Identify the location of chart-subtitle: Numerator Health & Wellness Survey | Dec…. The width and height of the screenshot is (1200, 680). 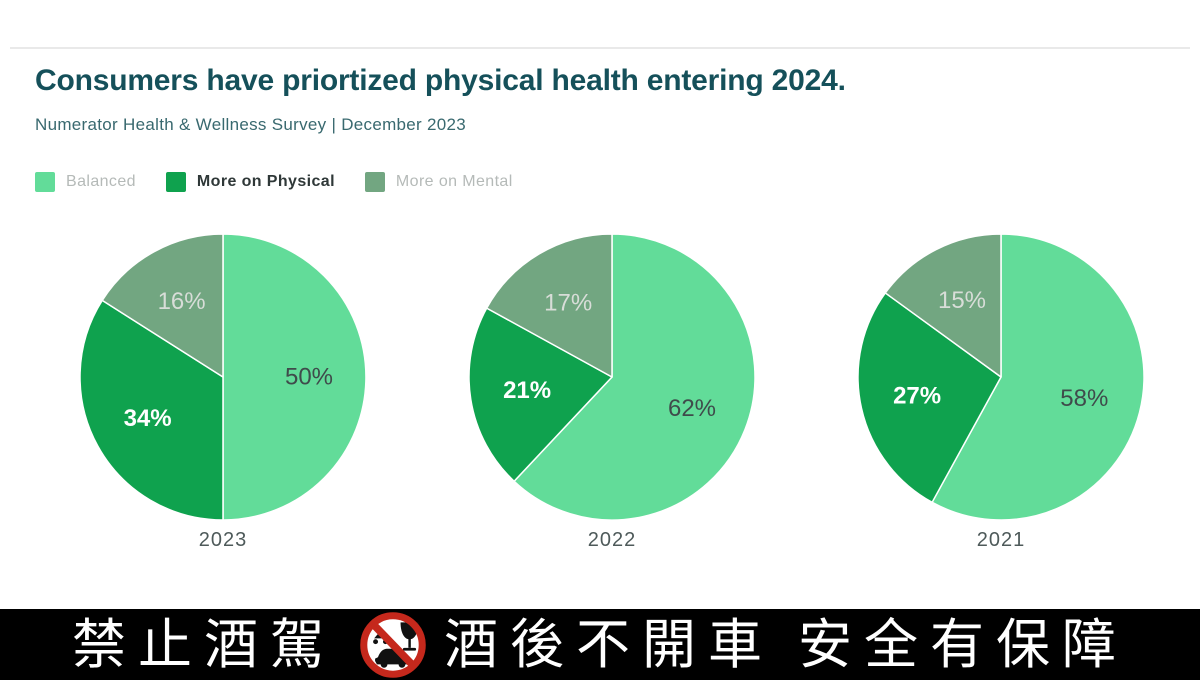
(251, 124).